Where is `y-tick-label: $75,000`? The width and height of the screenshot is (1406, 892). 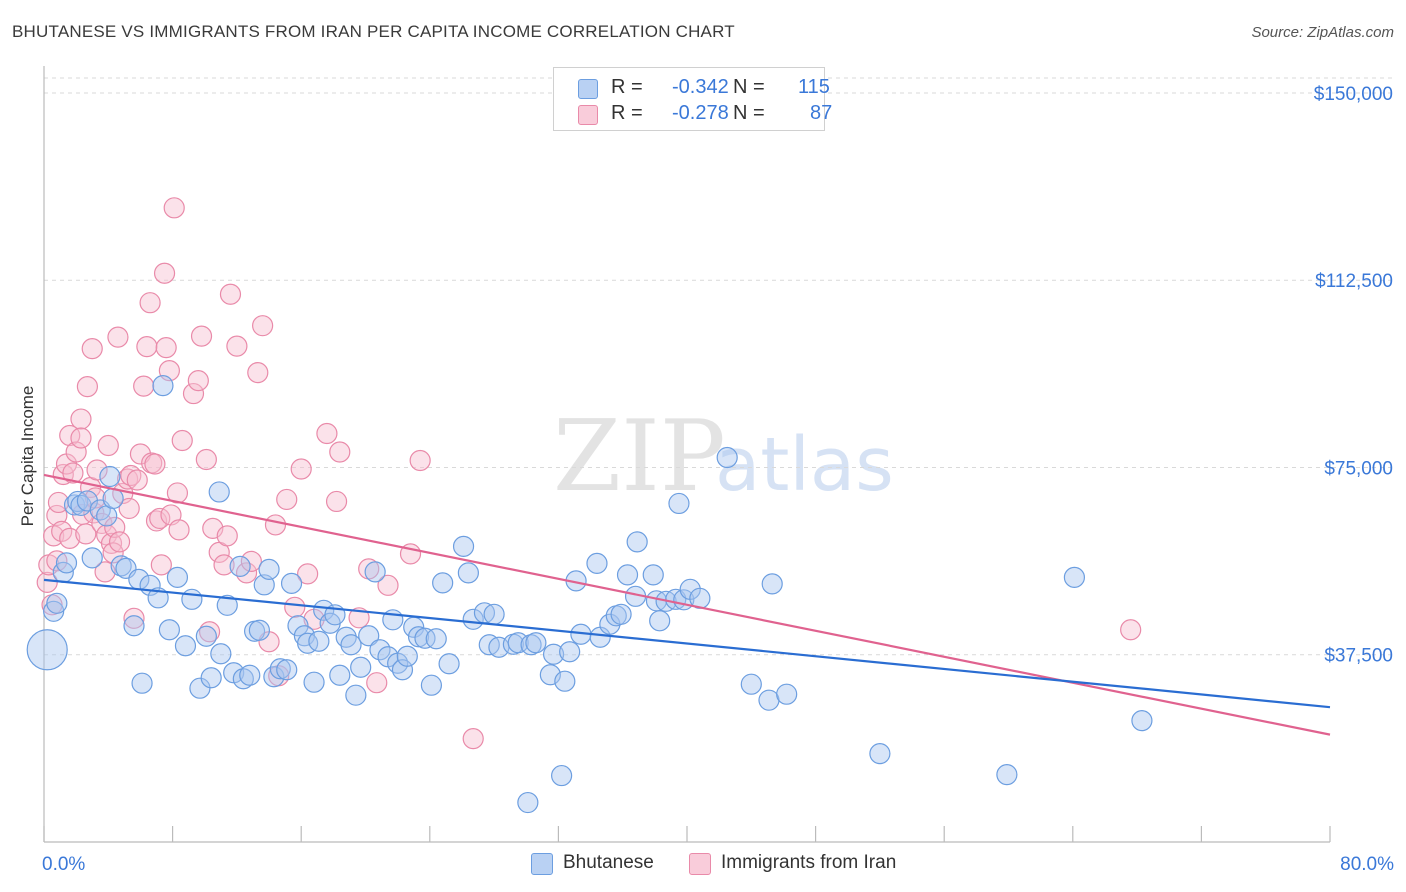 y-tick-label: $75,000 is located at coordinates (1358, 468).